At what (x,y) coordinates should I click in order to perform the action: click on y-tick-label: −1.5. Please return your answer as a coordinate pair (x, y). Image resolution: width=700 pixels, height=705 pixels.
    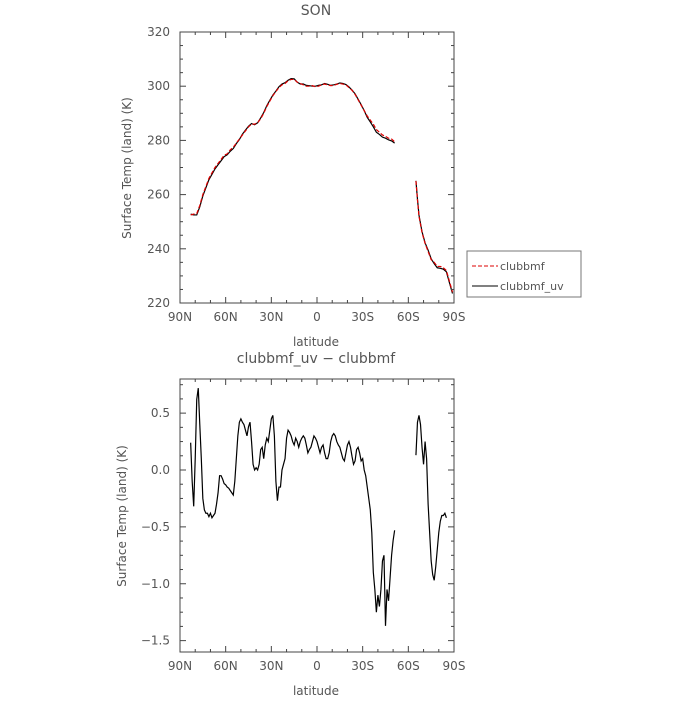
    Looking at the image, I should click on (155, 641).